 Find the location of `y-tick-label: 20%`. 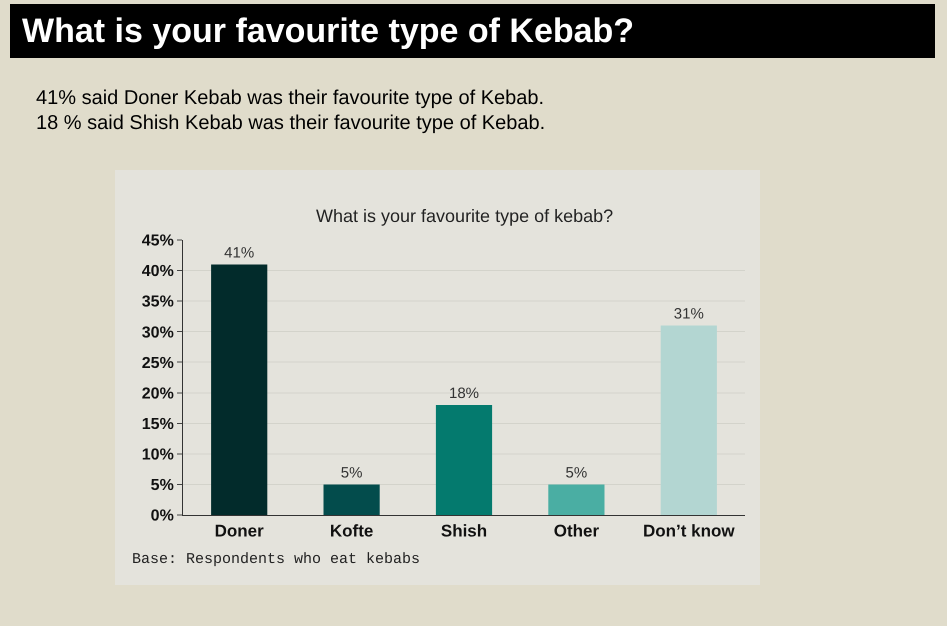

y-tick-label: 20% is located at coordinates (158, 393).